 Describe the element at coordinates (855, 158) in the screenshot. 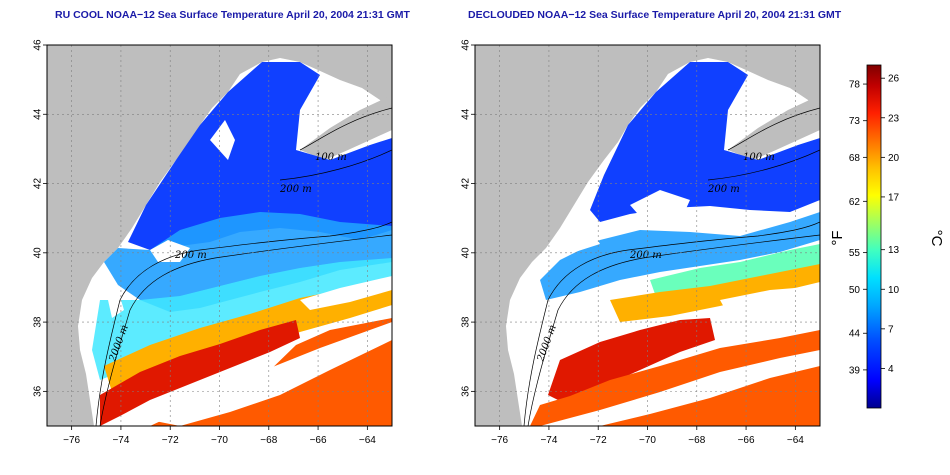

I see `fahrenheit-tick-label: 68` at that location.